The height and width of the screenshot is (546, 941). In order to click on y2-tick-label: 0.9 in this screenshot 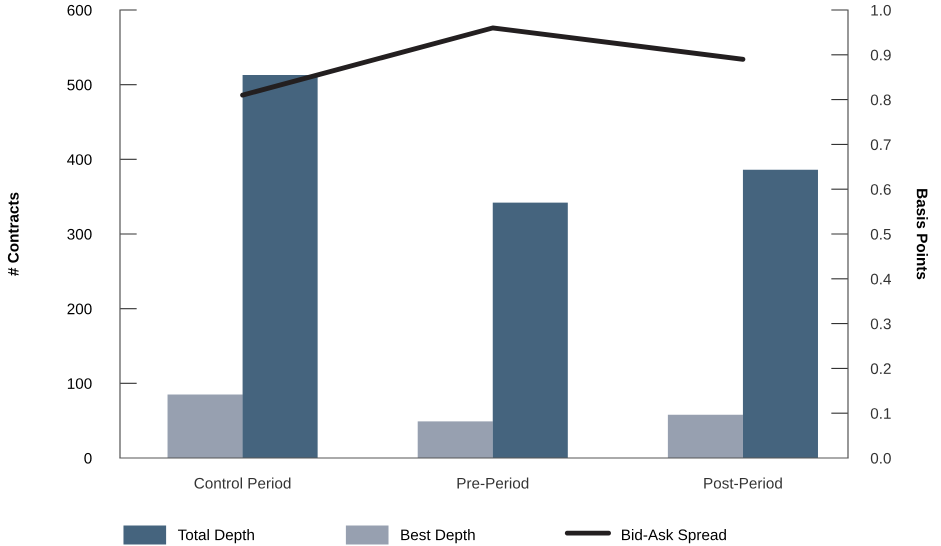, I will do `click(880, 55)`.